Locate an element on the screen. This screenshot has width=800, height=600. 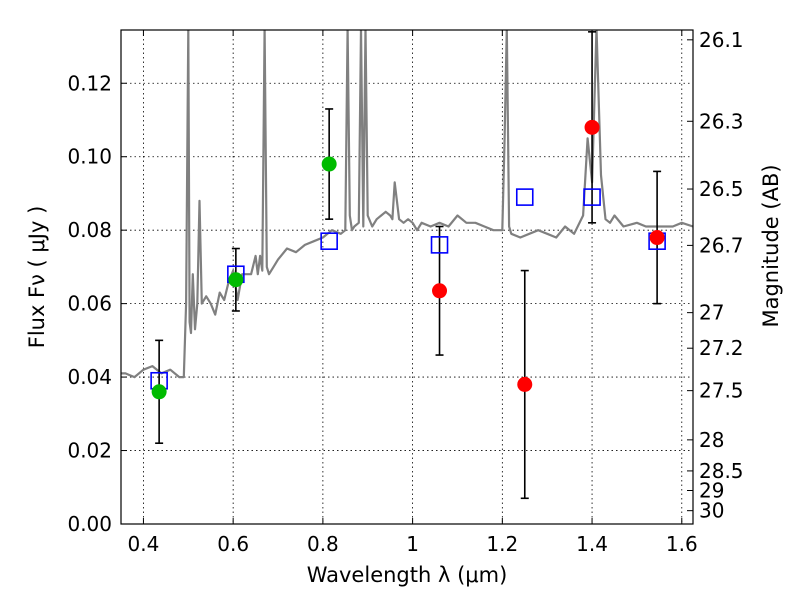
magnitude-tick-label: 26.3 is located at coordinates (721, 121).